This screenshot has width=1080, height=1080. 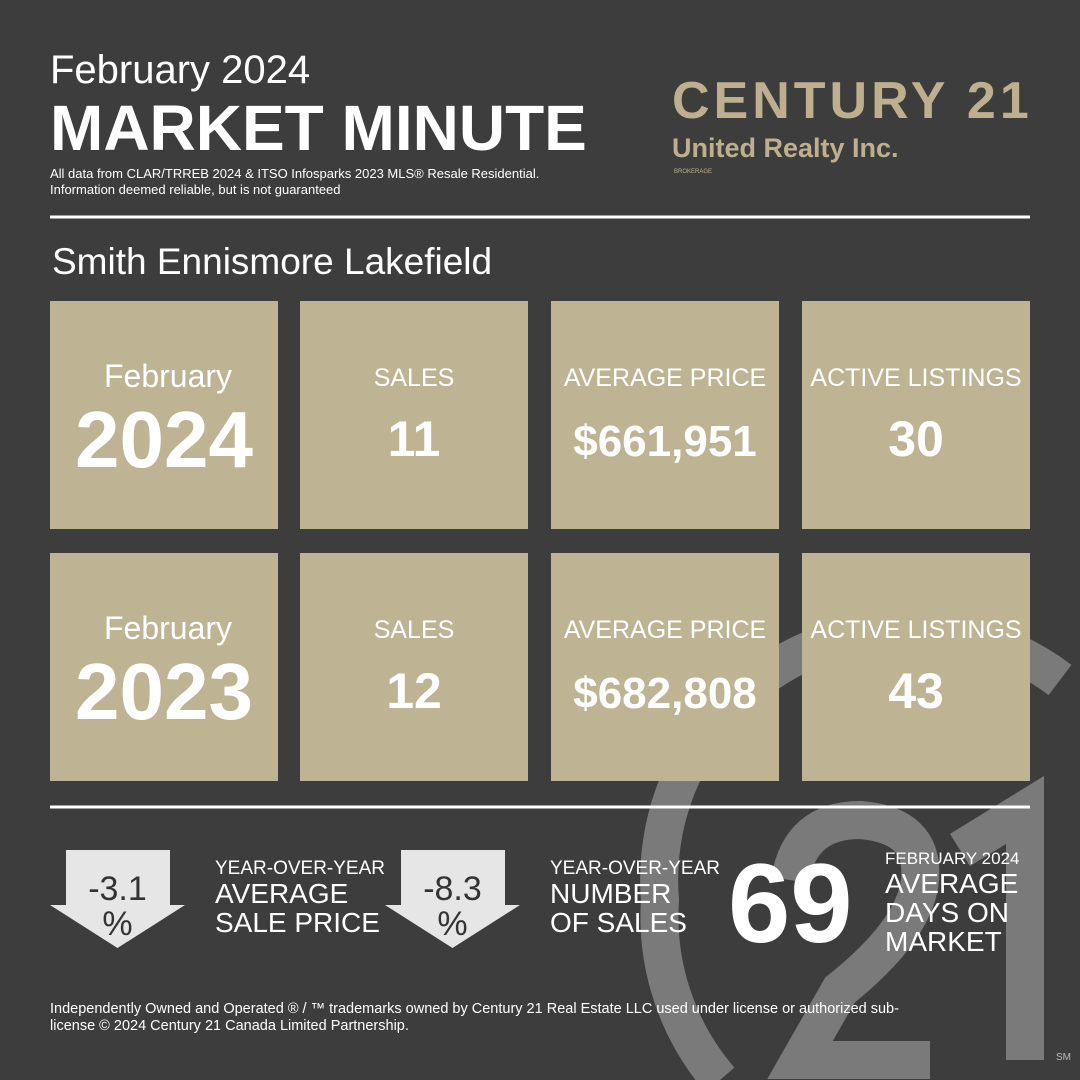 I want to click on stat-value: $661,951, so click(x=665, y=441).